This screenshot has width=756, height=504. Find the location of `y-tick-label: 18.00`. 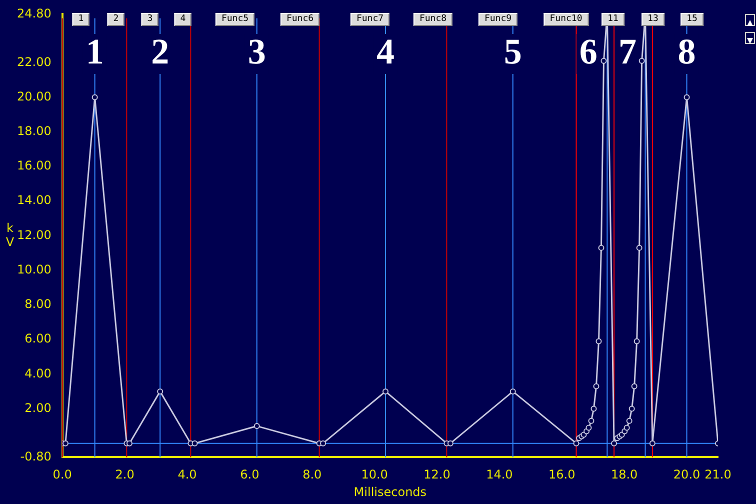

y-tick-label: 18.00 is located at coordinates (34, 131).